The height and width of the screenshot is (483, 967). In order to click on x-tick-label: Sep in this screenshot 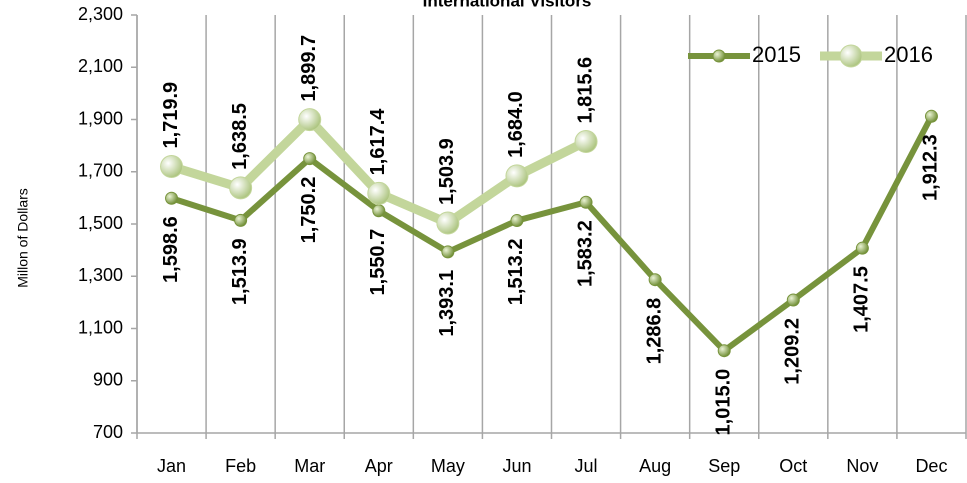, I will do `click(724, 466)`.